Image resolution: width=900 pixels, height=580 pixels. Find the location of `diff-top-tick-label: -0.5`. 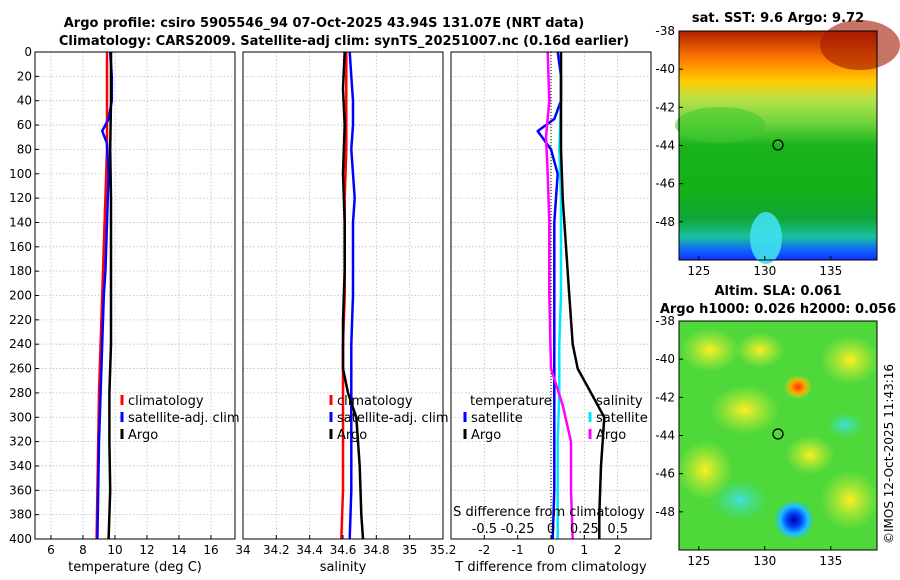

diff-top-tick-label: -0.5 is located at coordinates (484, 529).